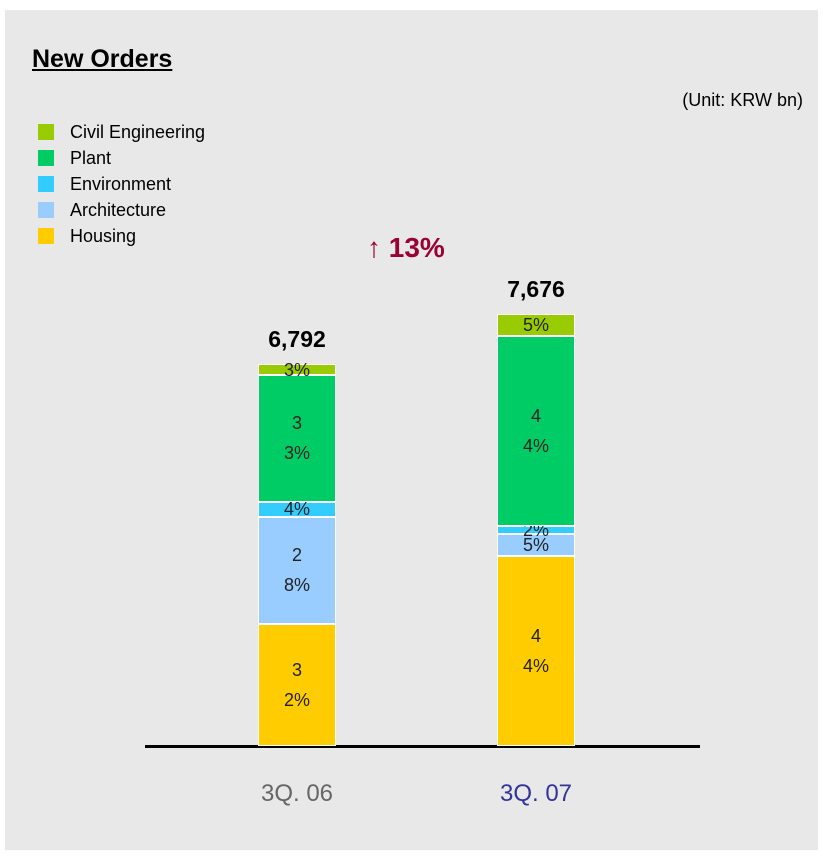 The width and height of the screenshot is (823, 862). What do you see at coordinates (297, 339) in the screenshot?
I see `total-label: 6,792` at bounding box center [297, 339].